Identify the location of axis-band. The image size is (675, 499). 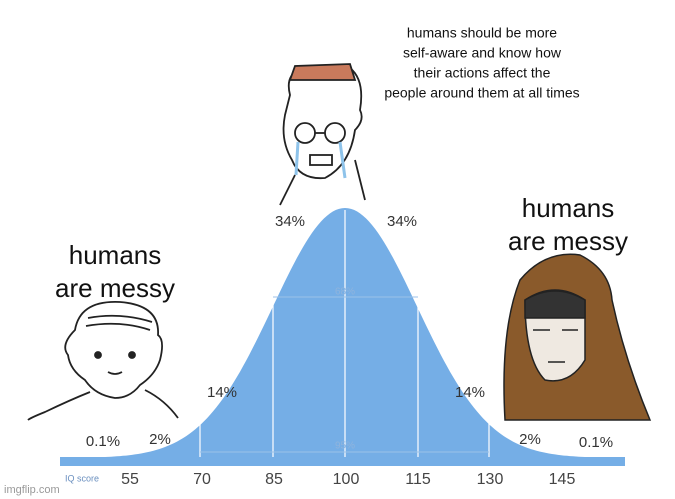
(342, 461).